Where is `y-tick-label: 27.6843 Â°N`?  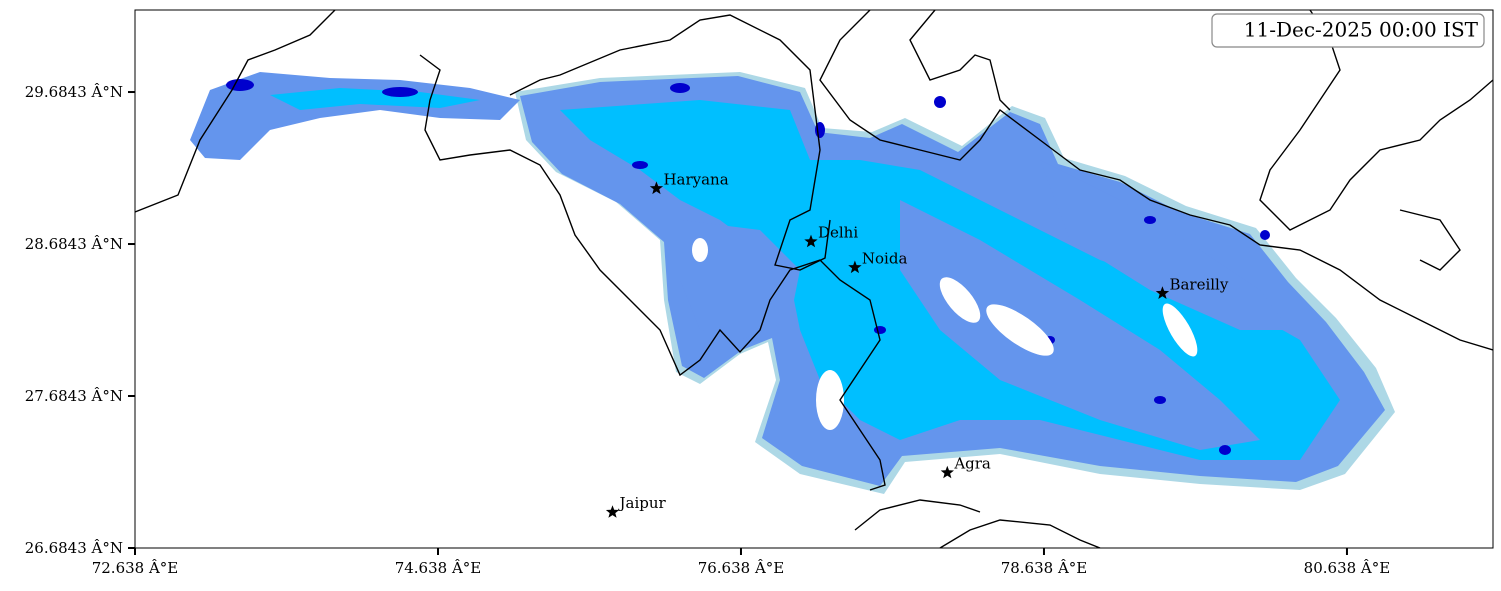 y-tick-label: 27.6843 Â°N is located at coordinates (74, 396).